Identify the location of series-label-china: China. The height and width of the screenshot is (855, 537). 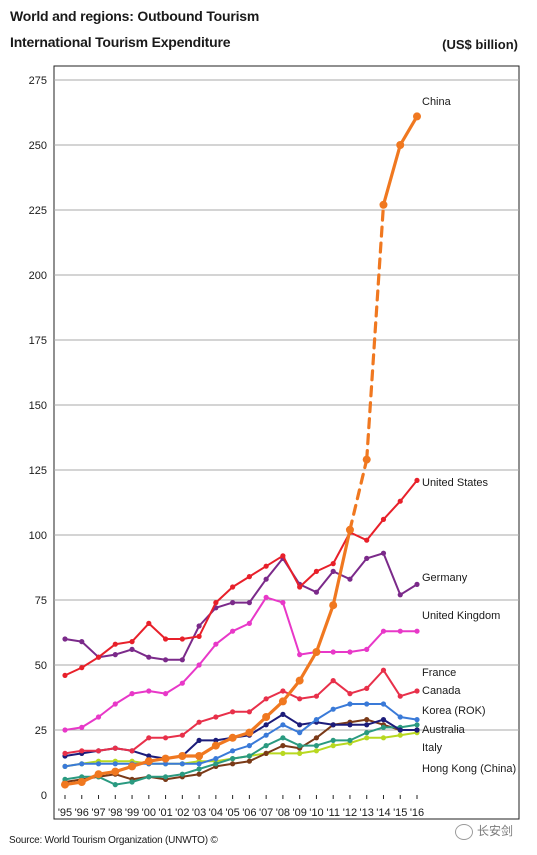
(437, 102).